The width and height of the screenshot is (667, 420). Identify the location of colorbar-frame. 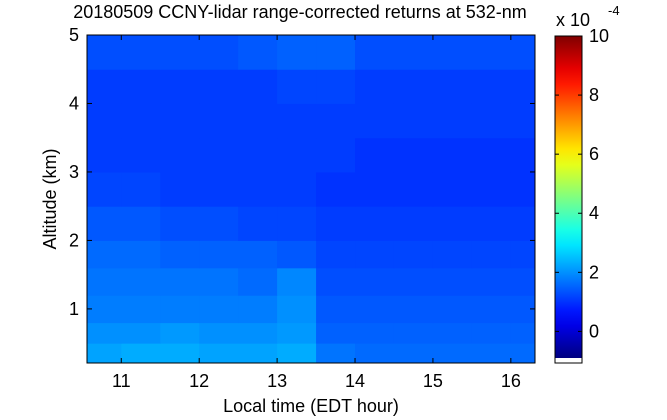
(568, 199).